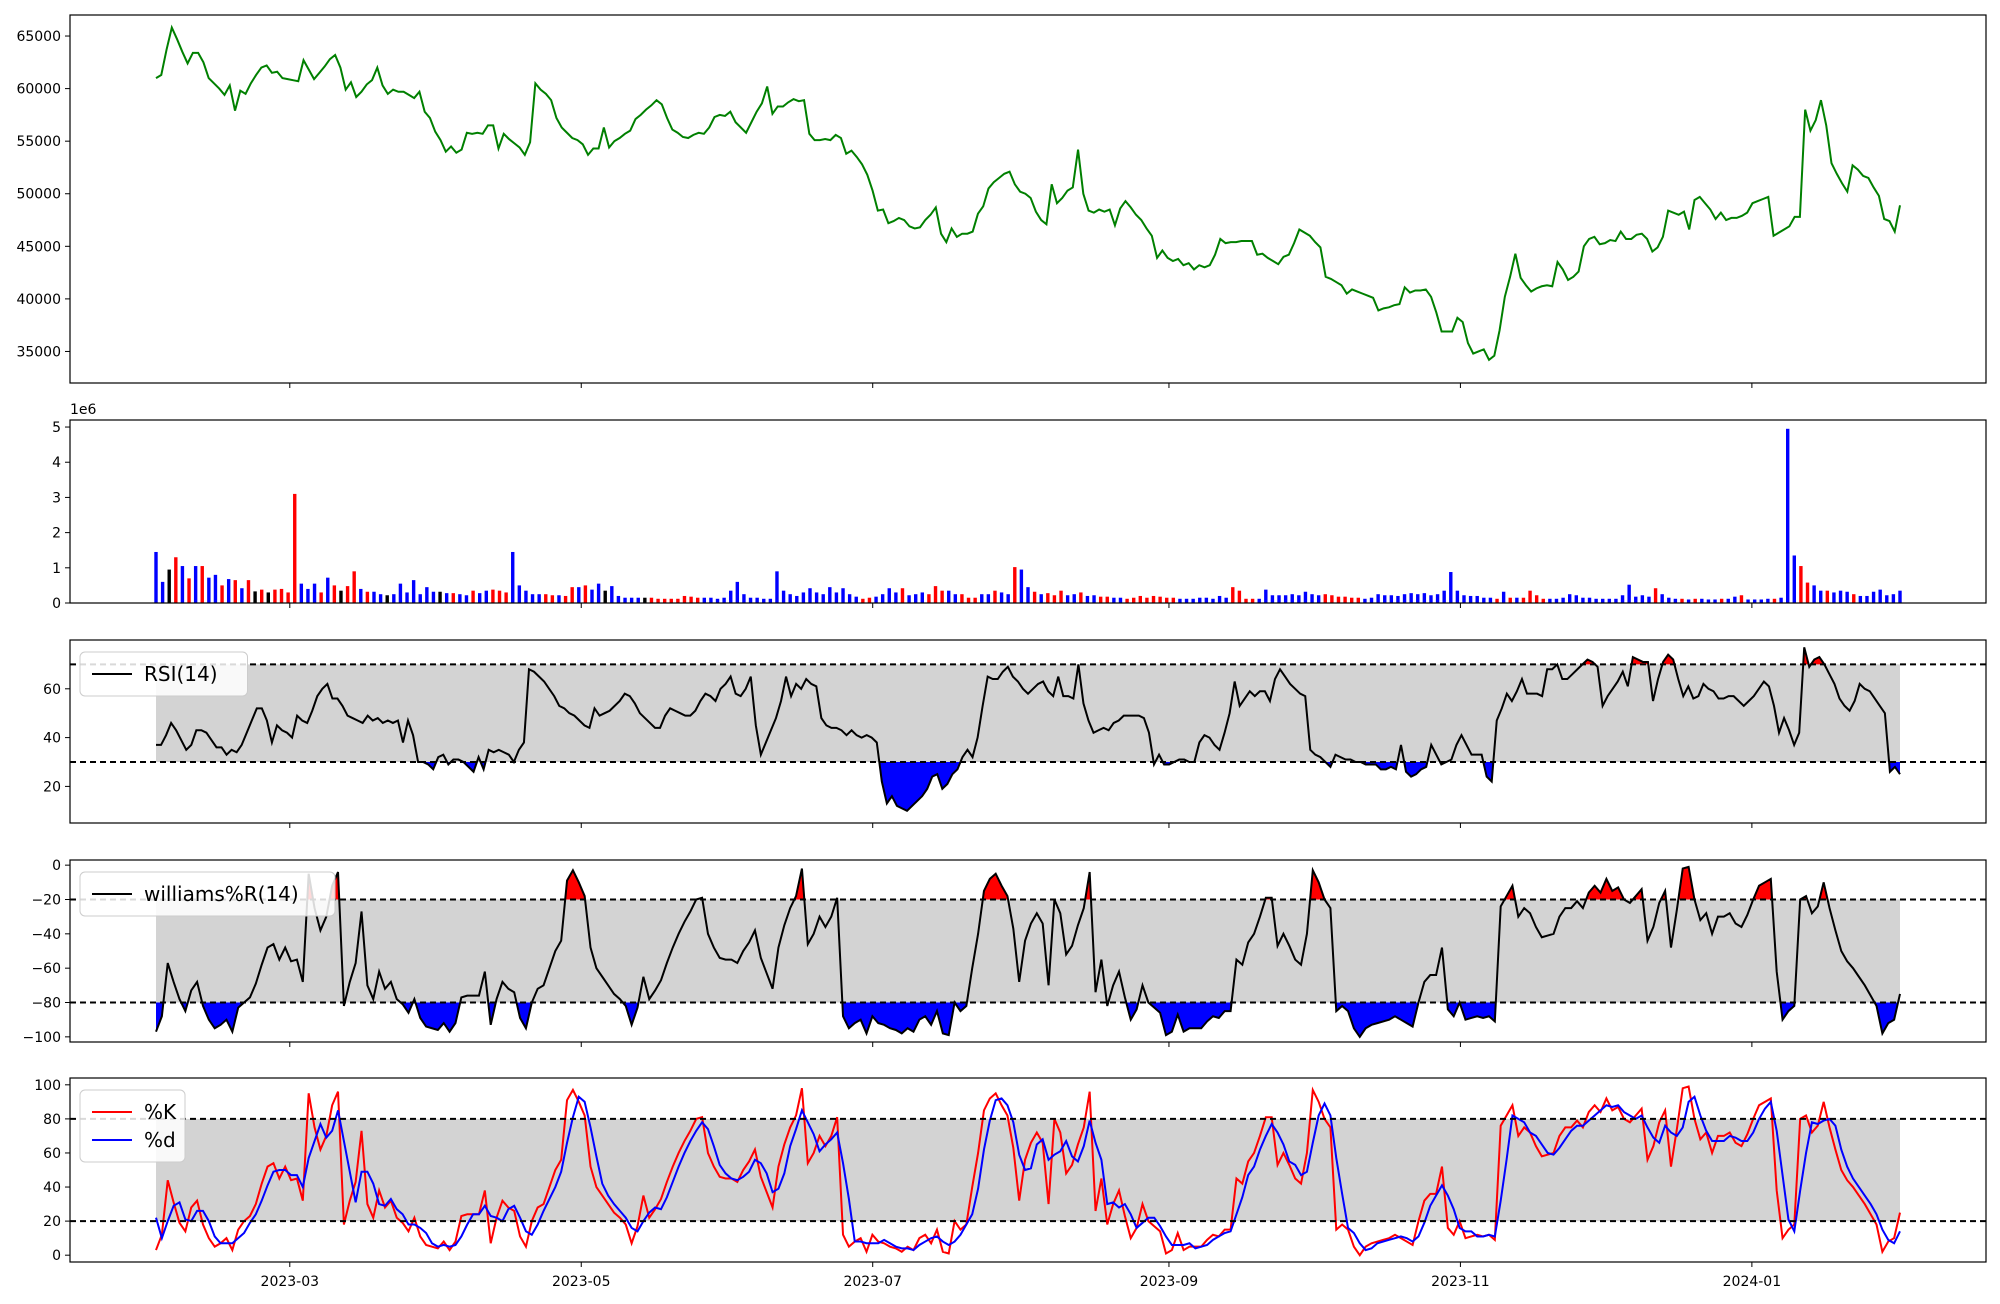  I want to click on x-tick-label: 2023-03, so click(290, 1282).